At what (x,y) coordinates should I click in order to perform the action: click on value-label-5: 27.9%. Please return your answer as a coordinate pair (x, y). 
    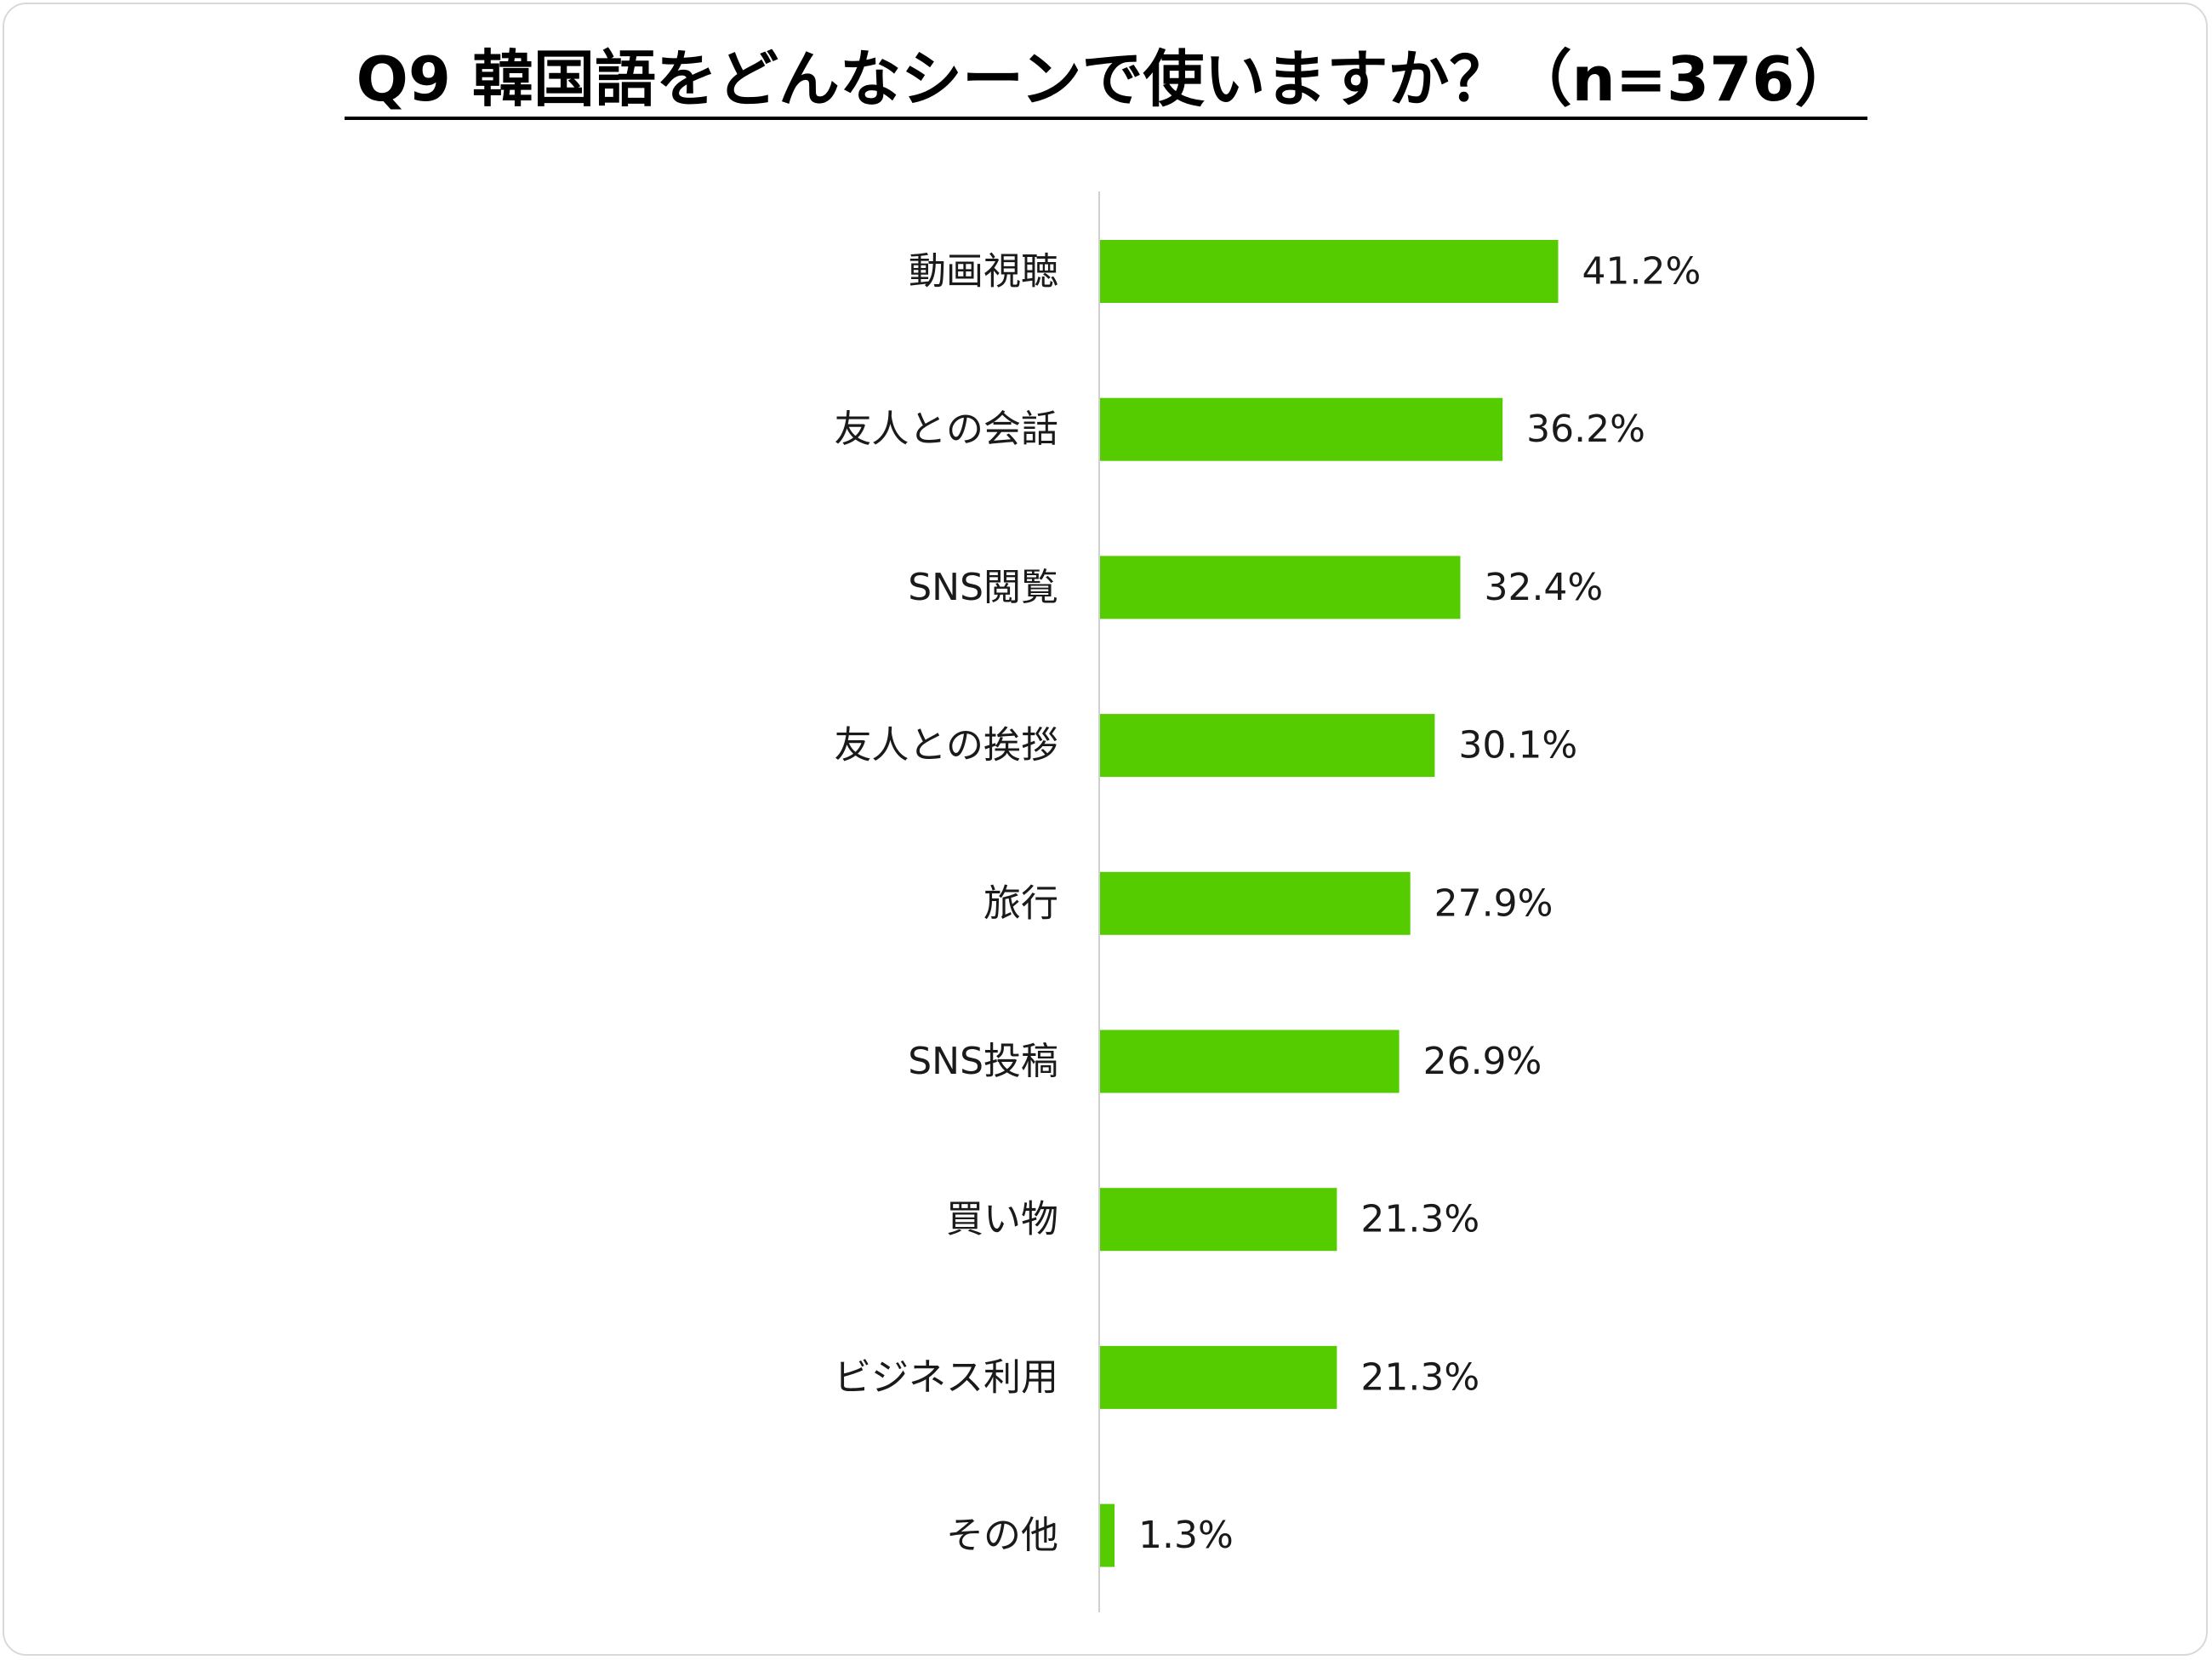
    Looking at the image, I should click on (1494, 903).